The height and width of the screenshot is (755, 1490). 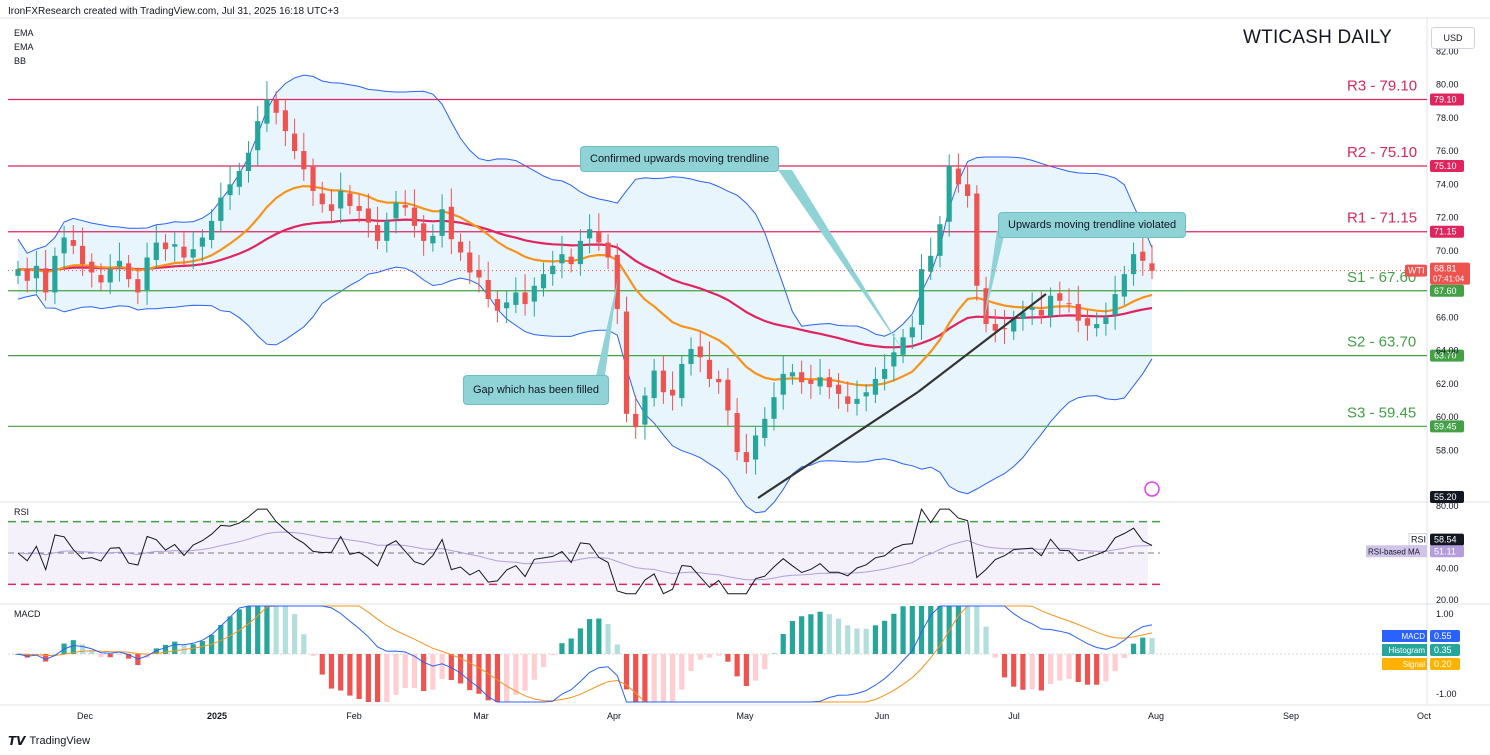 What do you see at coordinates (1413, 636) in the screenshot?
I see `macd-legend-name-0: MACD` at bounding box center [1413, 636].